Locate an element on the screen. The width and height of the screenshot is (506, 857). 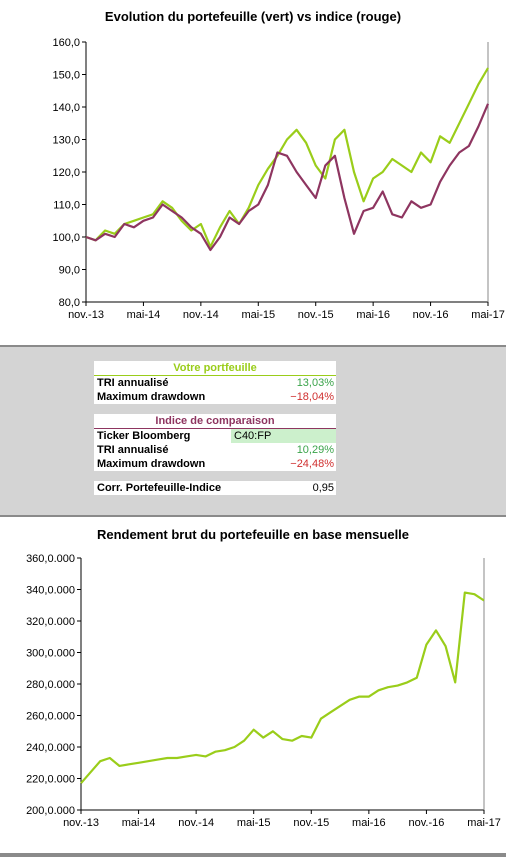
y-tick-label: 220,0.000 is located at coordinates (50, 780).